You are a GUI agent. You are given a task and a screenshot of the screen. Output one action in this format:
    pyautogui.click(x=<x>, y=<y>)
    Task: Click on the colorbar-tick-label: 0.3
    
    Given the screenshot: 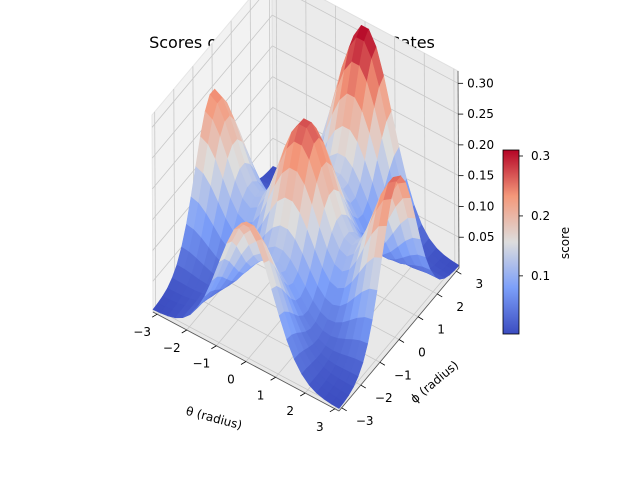 What is the action you would take?
    pyautogui.click(x=540, y=156)
    